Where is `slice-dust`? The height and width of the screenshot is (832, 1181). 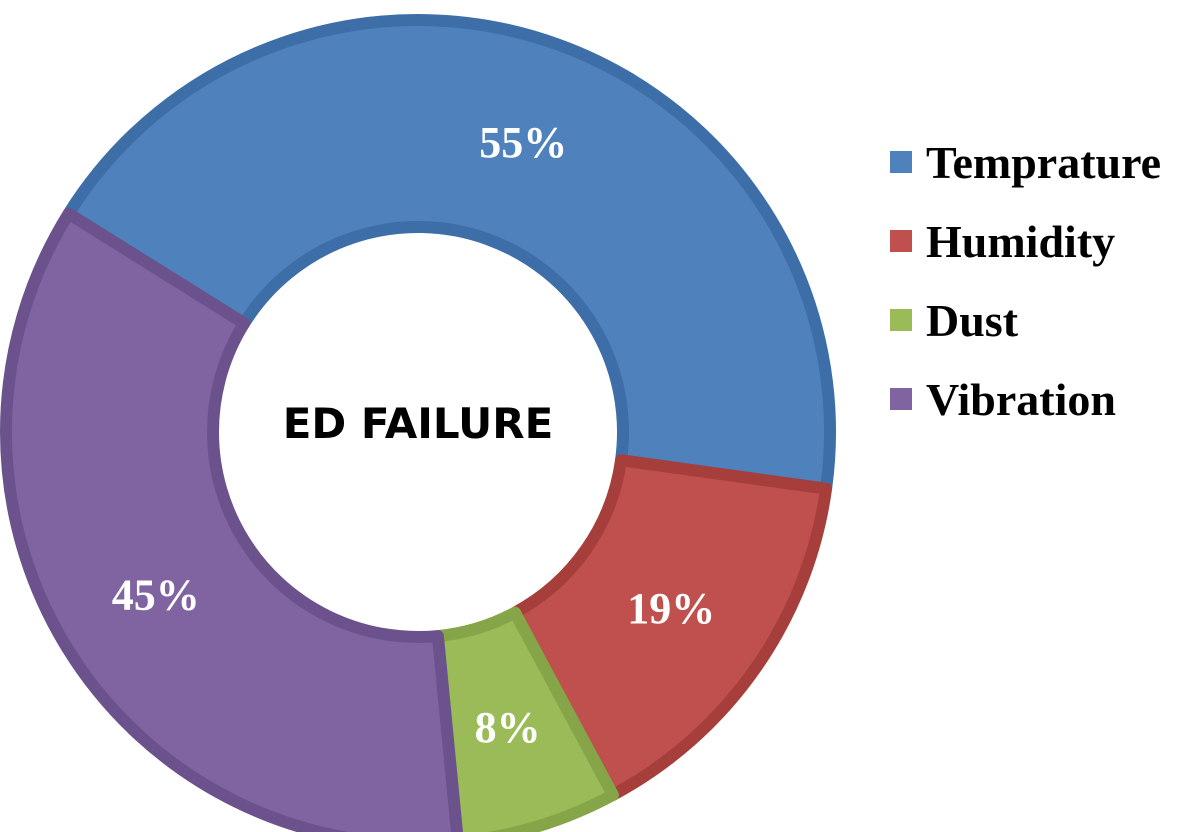 slice-dust is located at coordinates (525, 719).